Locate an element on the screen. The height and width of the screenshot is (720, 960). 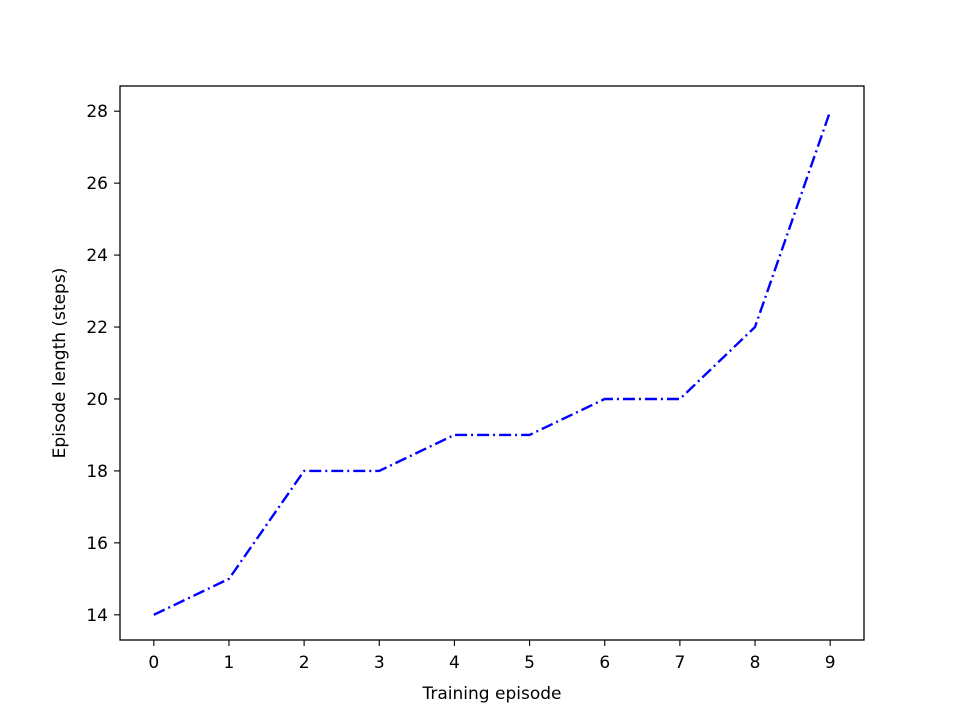
x-tick-label: 9 is located at coordinates (830, 663).